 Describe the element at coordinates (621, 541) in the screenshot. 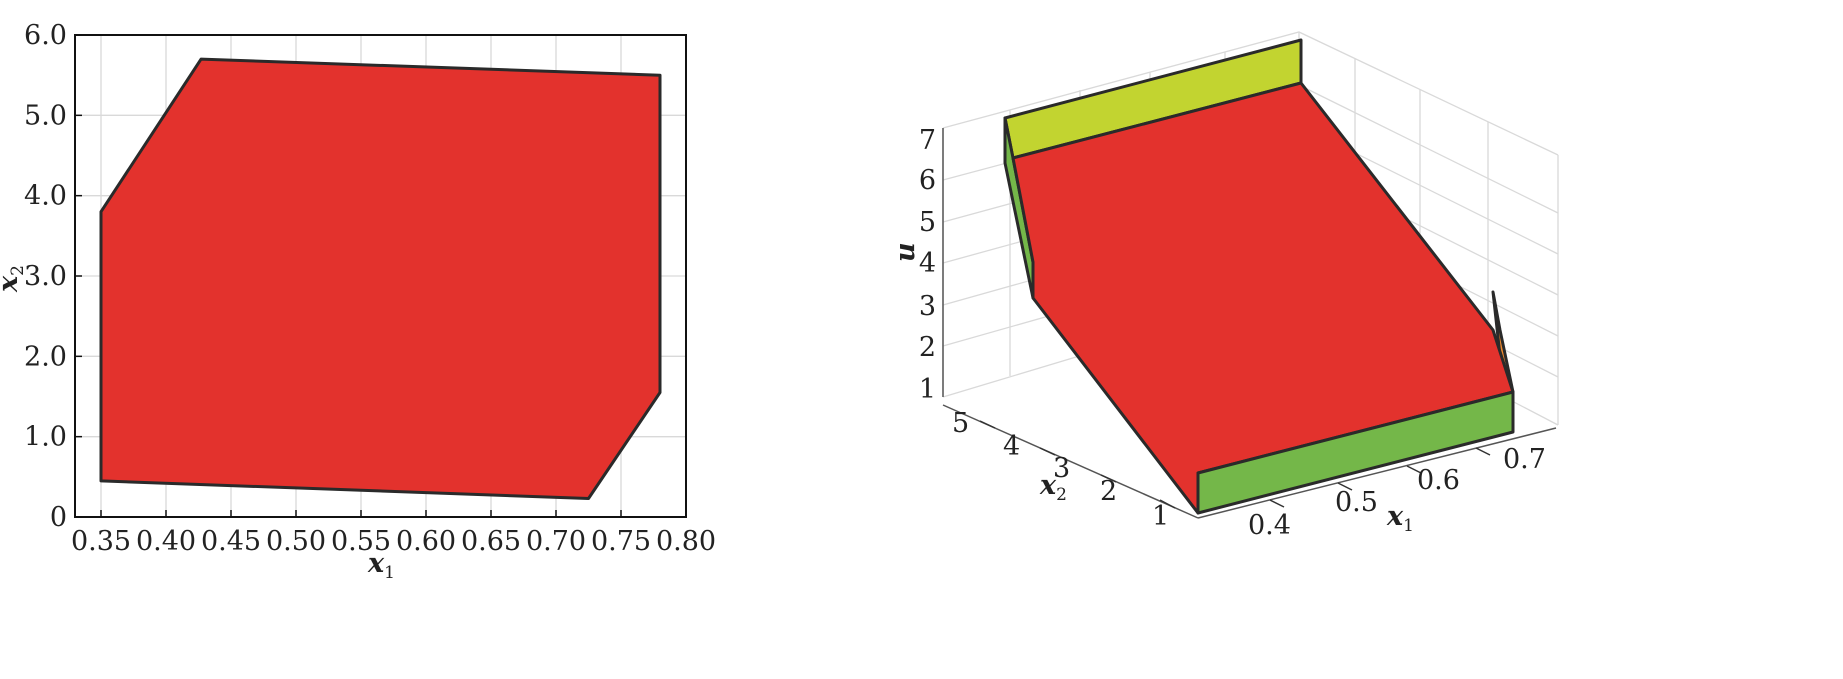

I see `x-tick-label: 0.75` at that location.